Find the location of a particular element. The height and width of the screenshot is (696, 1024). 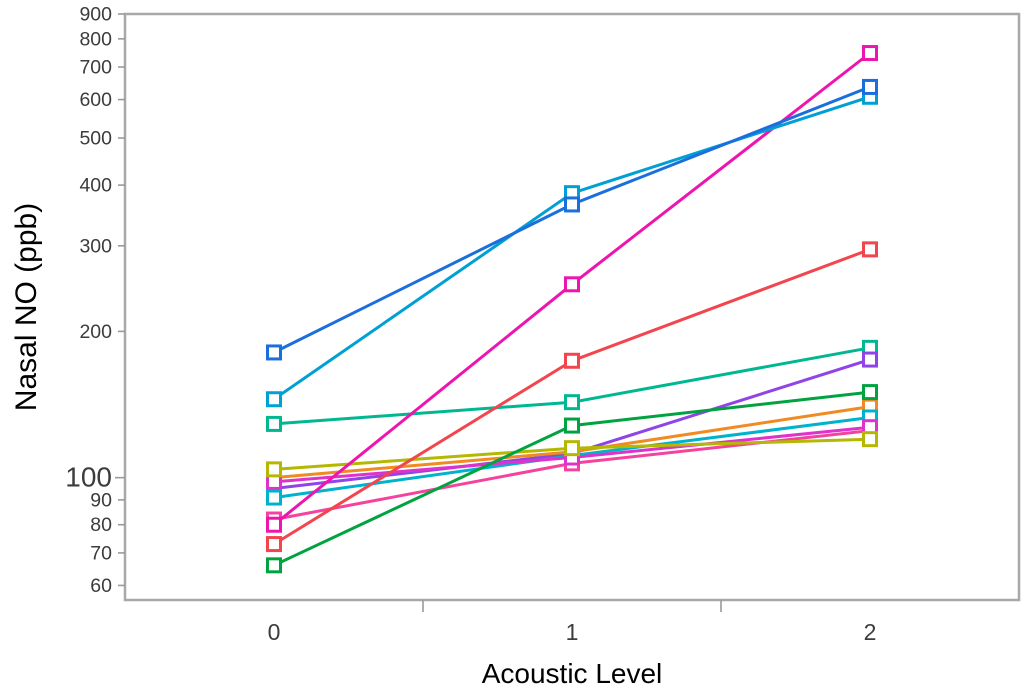

data-point-marker-subject-4-x1 is located at coordinates (572, 448).